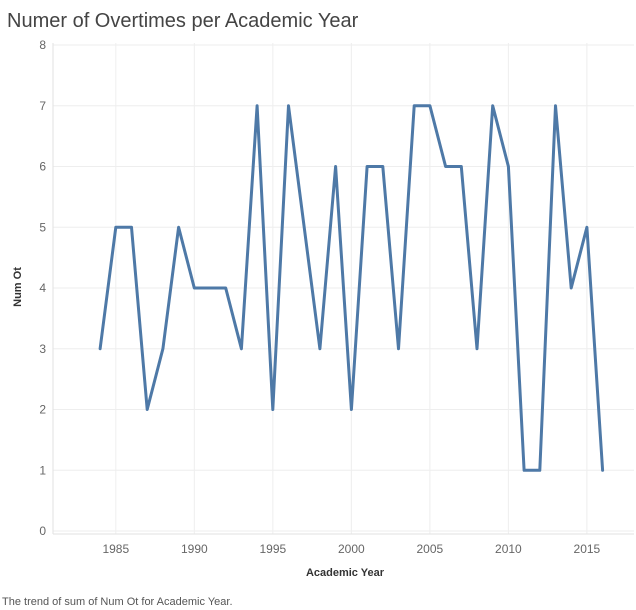 This screenshot has height=610, width=636. I want to click on chart-title: Numer of Overtimes per Academic Year, so click(183, 21).